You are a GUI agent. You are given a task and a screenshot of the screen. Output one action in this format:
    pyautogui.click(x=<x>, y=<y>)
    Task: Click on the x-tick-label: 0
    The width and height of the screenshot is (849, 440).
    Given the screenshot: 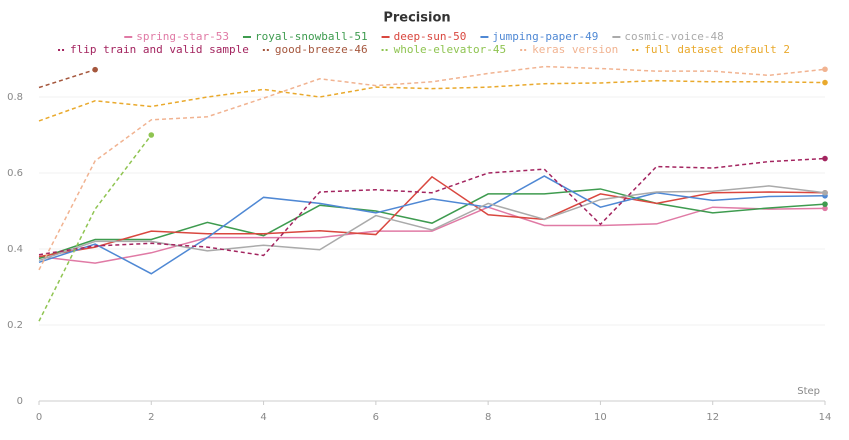 What is the action you would take?
    pyautogui.click(x=39, y=417)
    